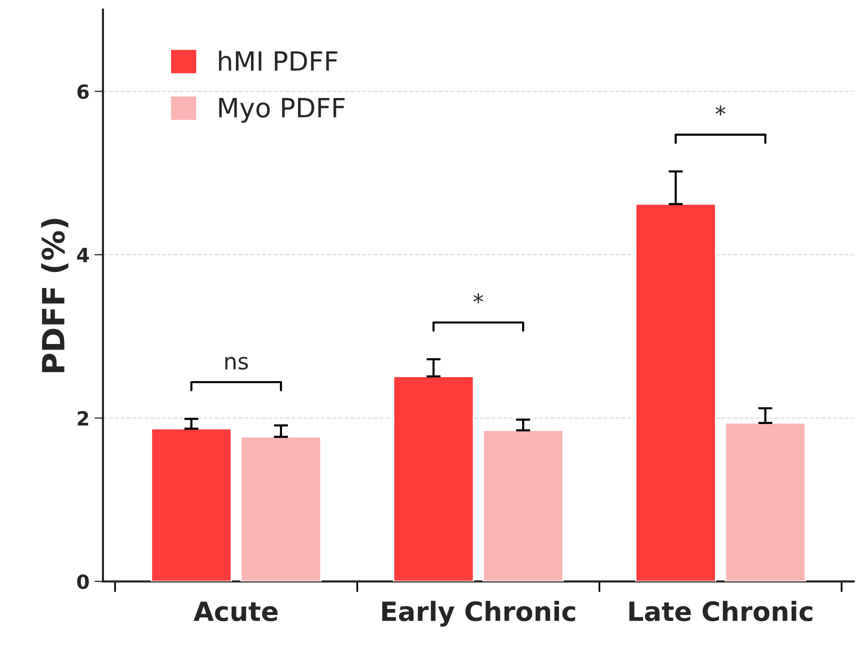  I want to click on y-tick-label: 6, so click(83, 92).